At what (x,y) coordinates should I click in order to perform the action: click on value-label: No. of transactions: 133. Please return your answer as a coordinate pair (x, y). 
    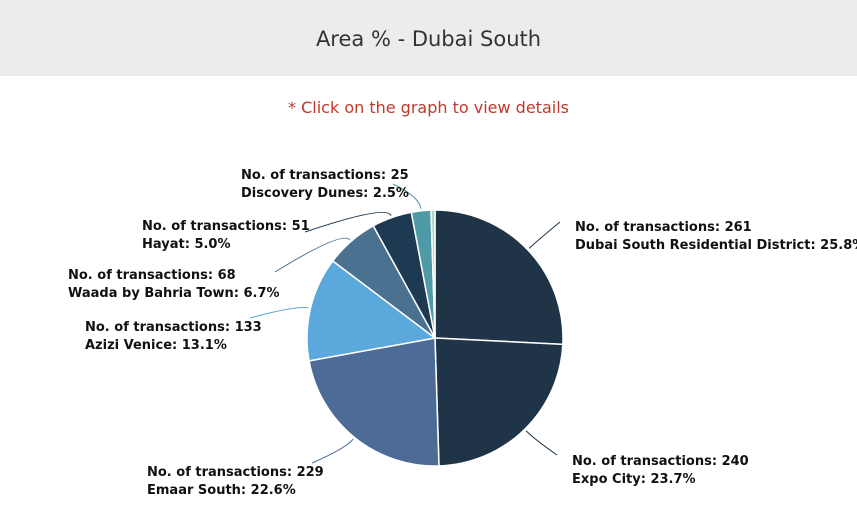
    Looking at the image, I should click on (173, 327).